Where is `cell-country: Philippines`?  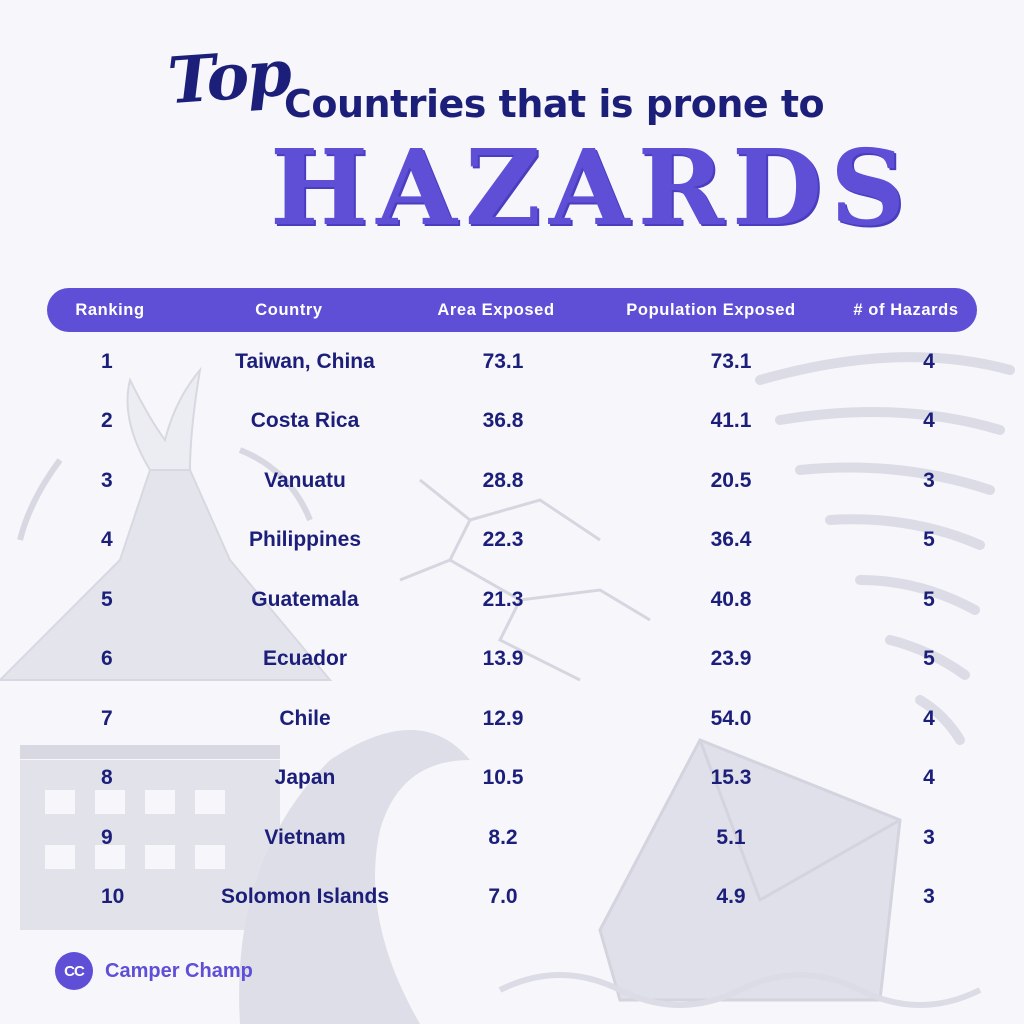 cell-country: Philippines is located at coordinates (304, 540).